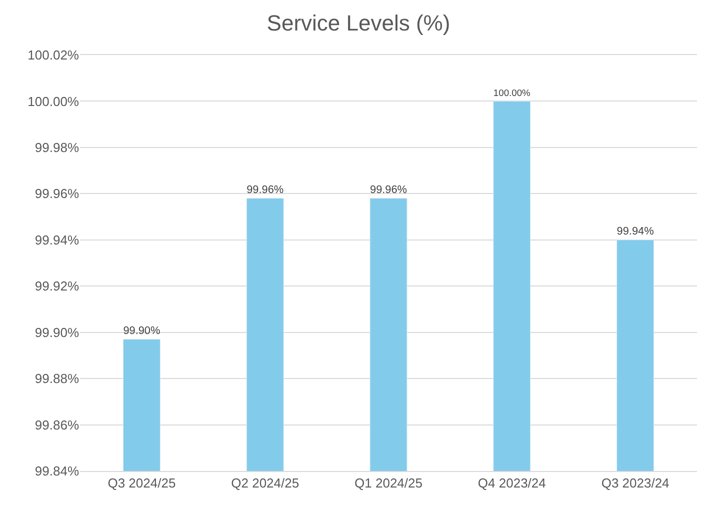 The width and height of the screenshot is (717, 511). I want to click on y-tick-label: 99.92%, so click(57, 286).